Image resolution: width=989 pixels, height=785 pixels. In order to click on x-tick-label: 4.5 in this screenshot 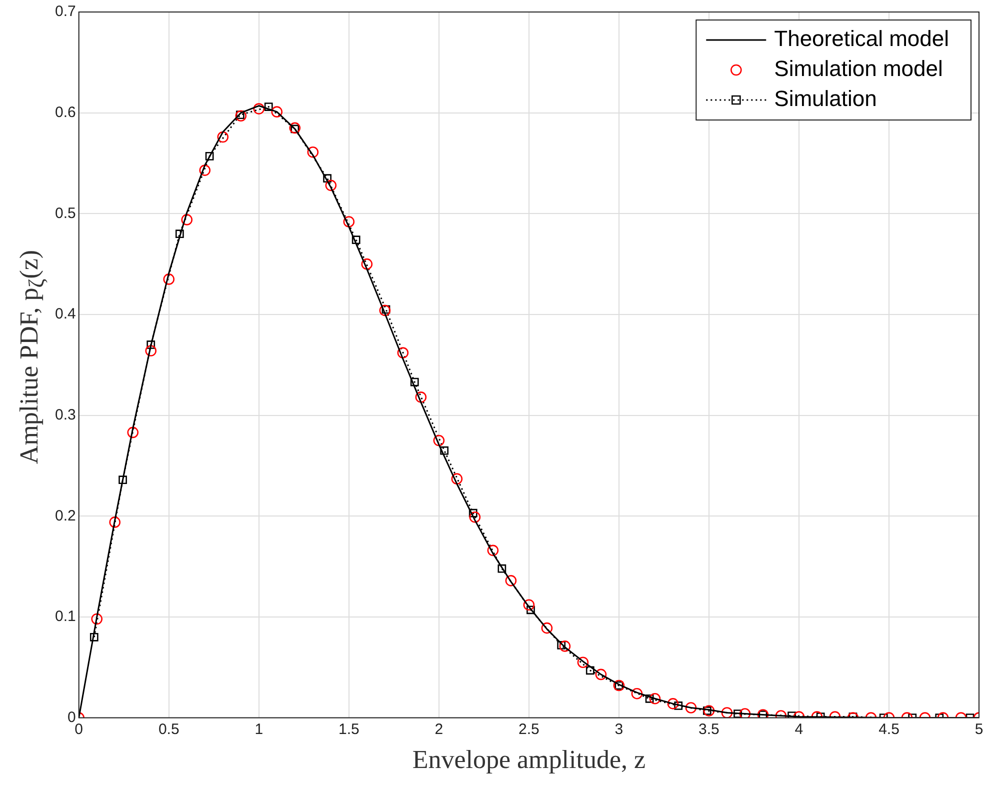, I will do `click(889, 729)`.